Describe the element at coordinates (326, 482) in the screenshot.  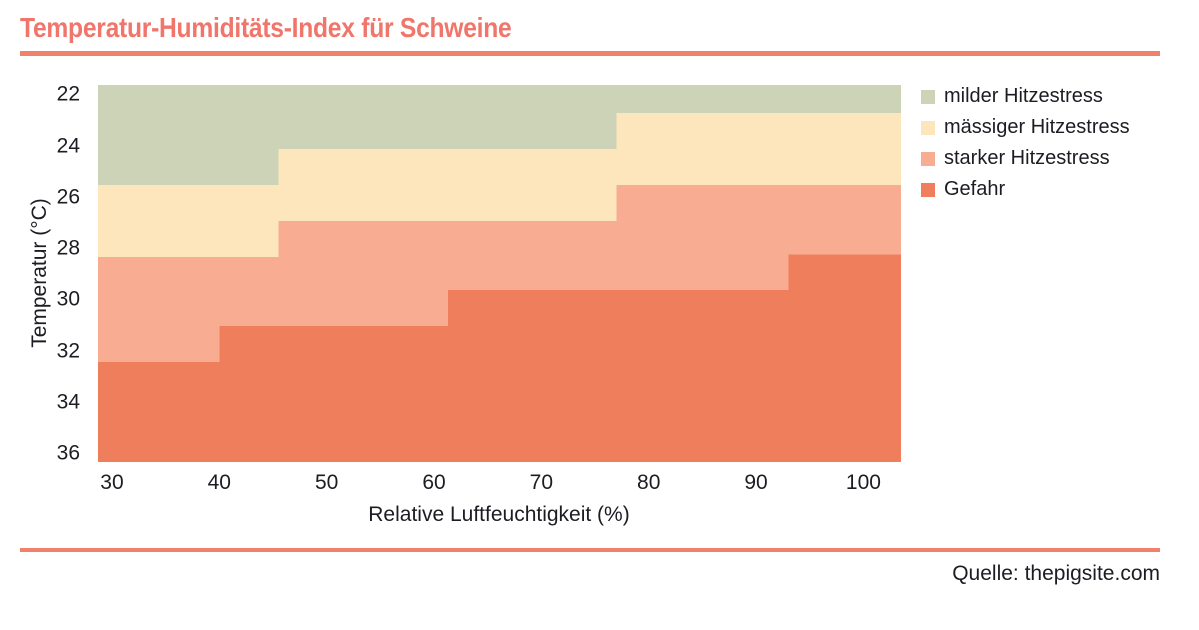
I see `x-tick-label: 50` at that location.